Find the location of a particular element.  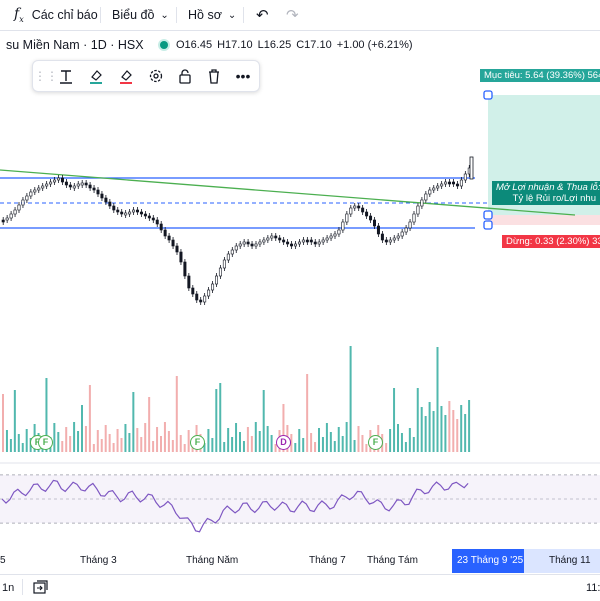

indicators-button: fx Các chỉ báo is located at coordinates (56, 15).